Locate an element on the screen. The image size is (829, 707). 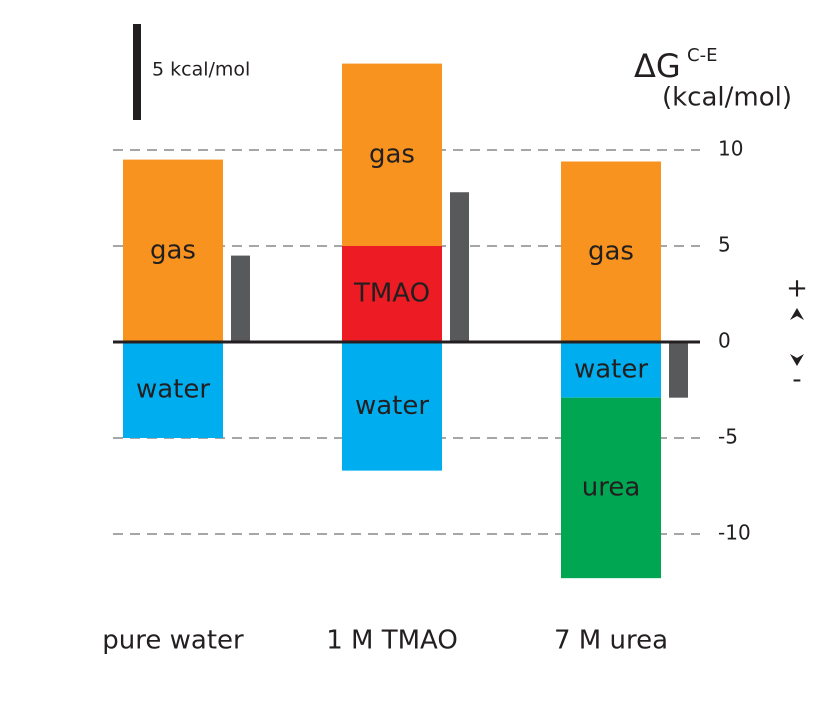
scale-bar is located at coordinates (137, 72).